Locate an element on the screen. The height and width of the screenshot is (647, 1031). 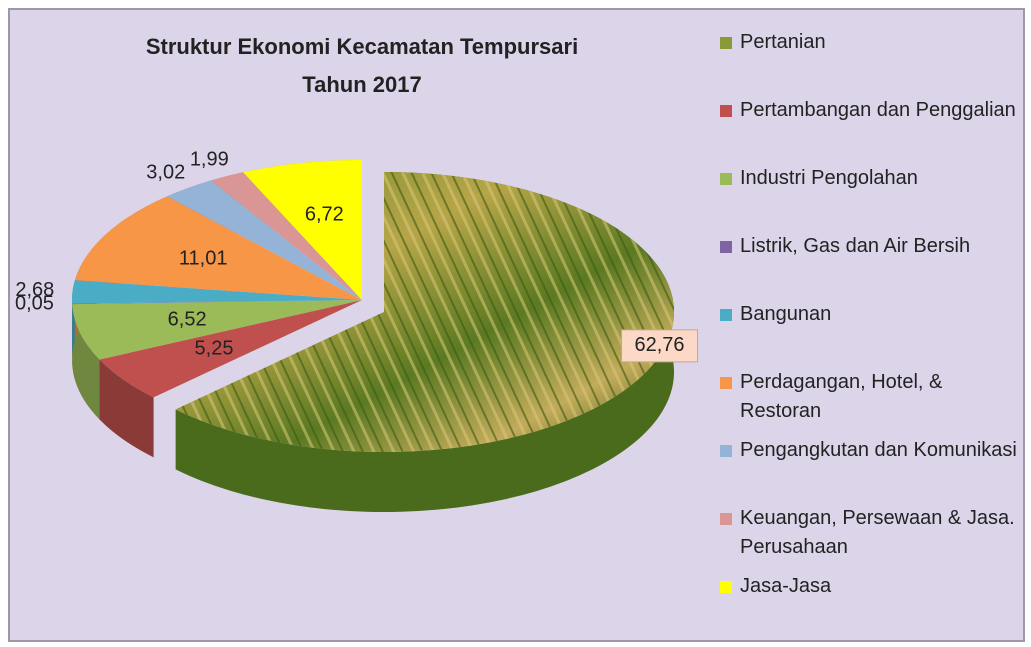
data-label: 5,25 is located at coordinates (214, 349).